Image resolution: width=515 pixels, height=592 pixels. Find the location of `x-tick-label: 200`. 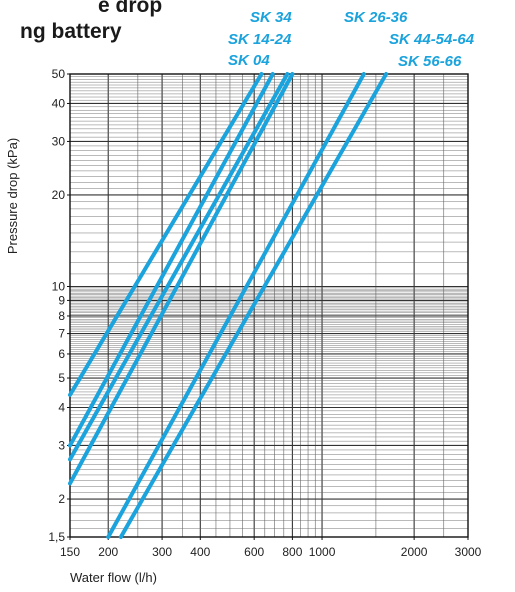

x-tick-label: 200 is located at coordinates (108, 552).